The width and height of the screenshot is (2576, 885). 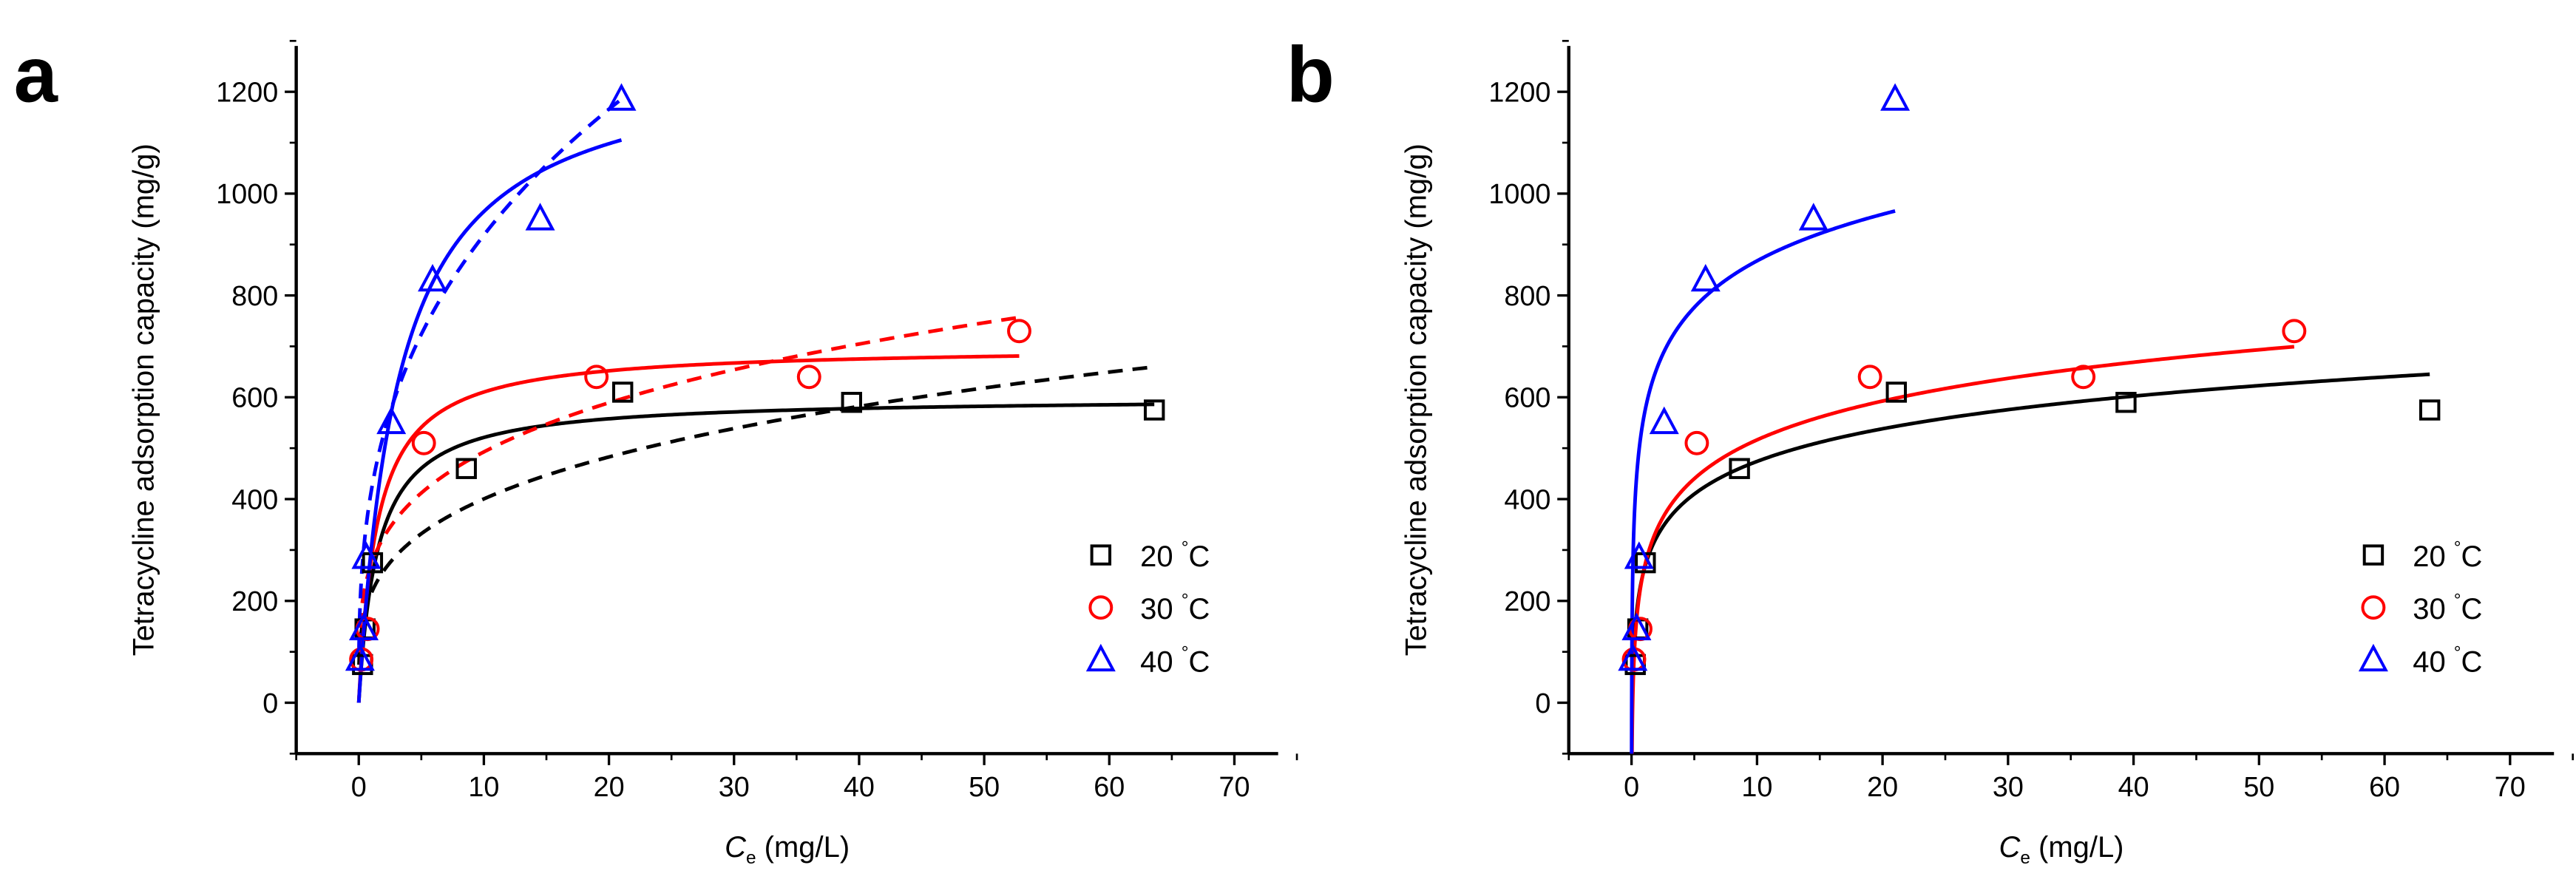 I want to click on legend: 20 °C30 °C40 °C, so click(x=2420, y=608).